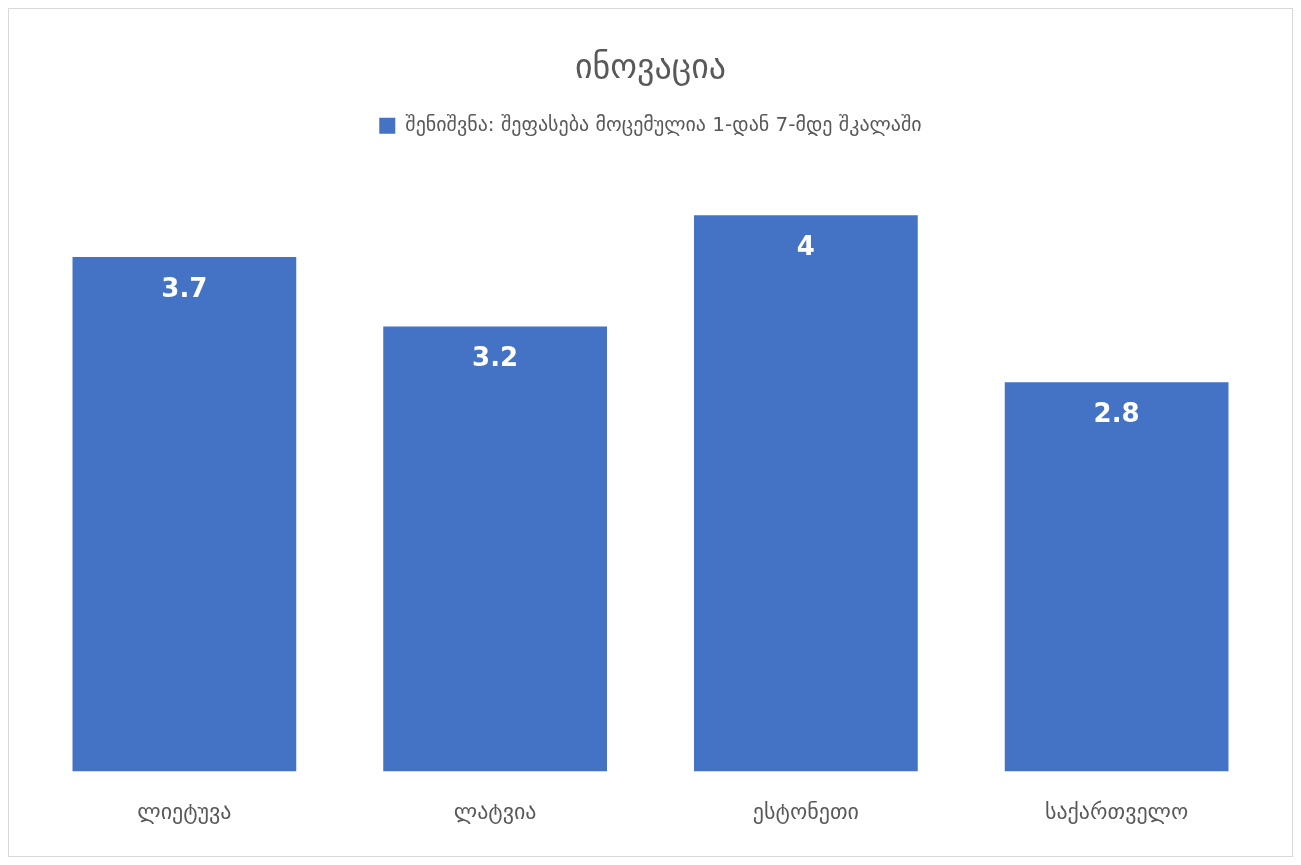 Image resolution: width=1301 pixels, height=865 pixels. What do you see at coordinates (1116, 811) in the screenshot?
I see `x-tick-label: საქართველო` at bounding box center [1116, 811].